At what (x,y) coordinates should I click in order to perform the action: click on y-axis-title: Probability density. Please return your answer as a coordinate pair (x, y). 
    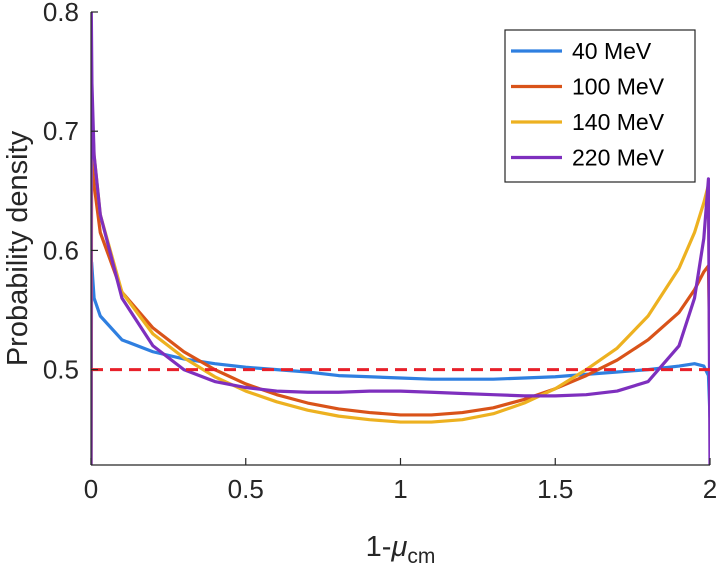
    Looking at the image, I should click on (18, 248).